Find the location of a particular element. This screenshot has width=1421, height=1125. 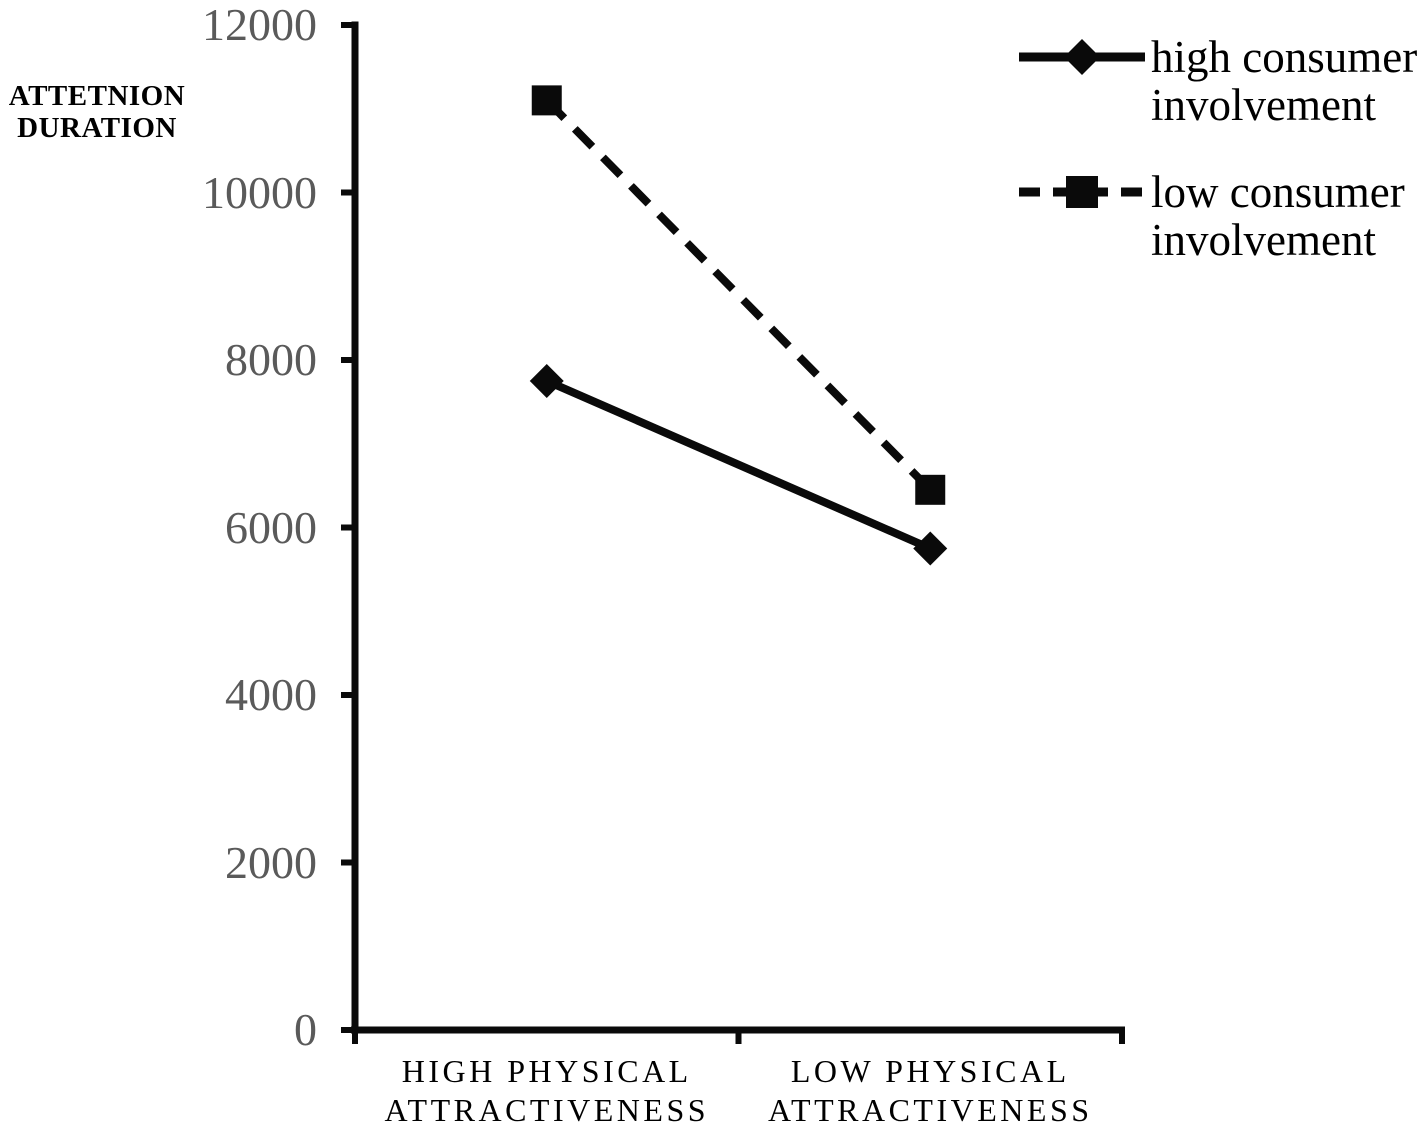

legend-item: high consumer involvement is located at coordinates (1219, 81).